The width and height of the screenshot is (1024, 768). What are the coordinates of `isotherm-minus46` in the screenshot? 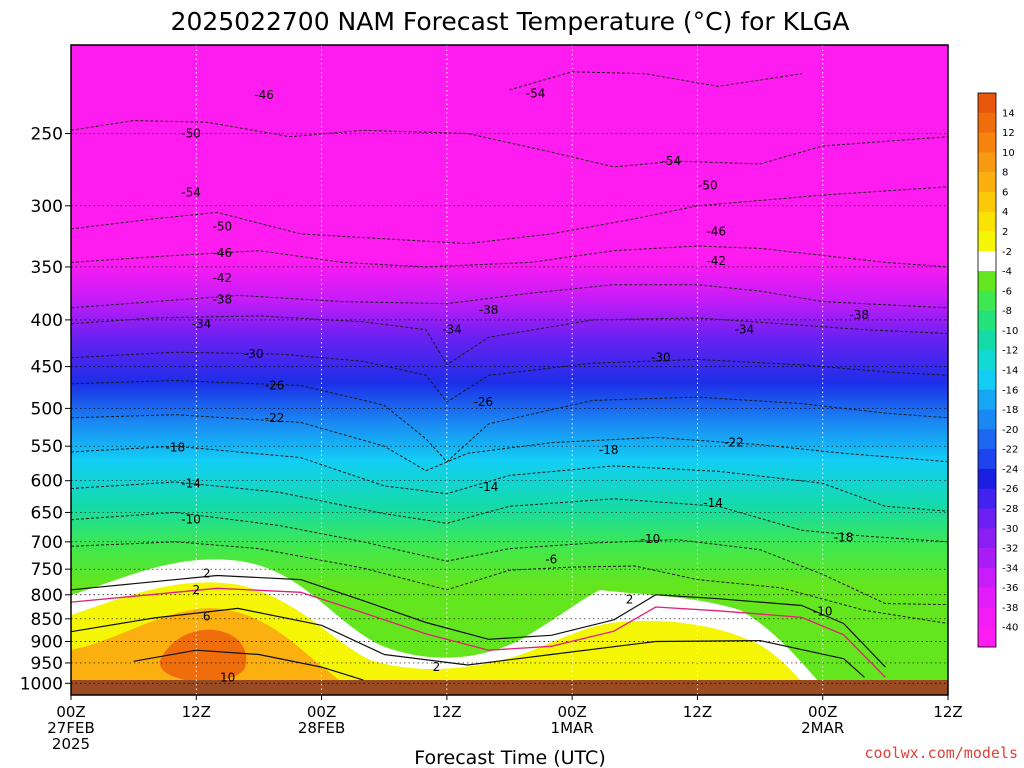 It's located at (509, 215).